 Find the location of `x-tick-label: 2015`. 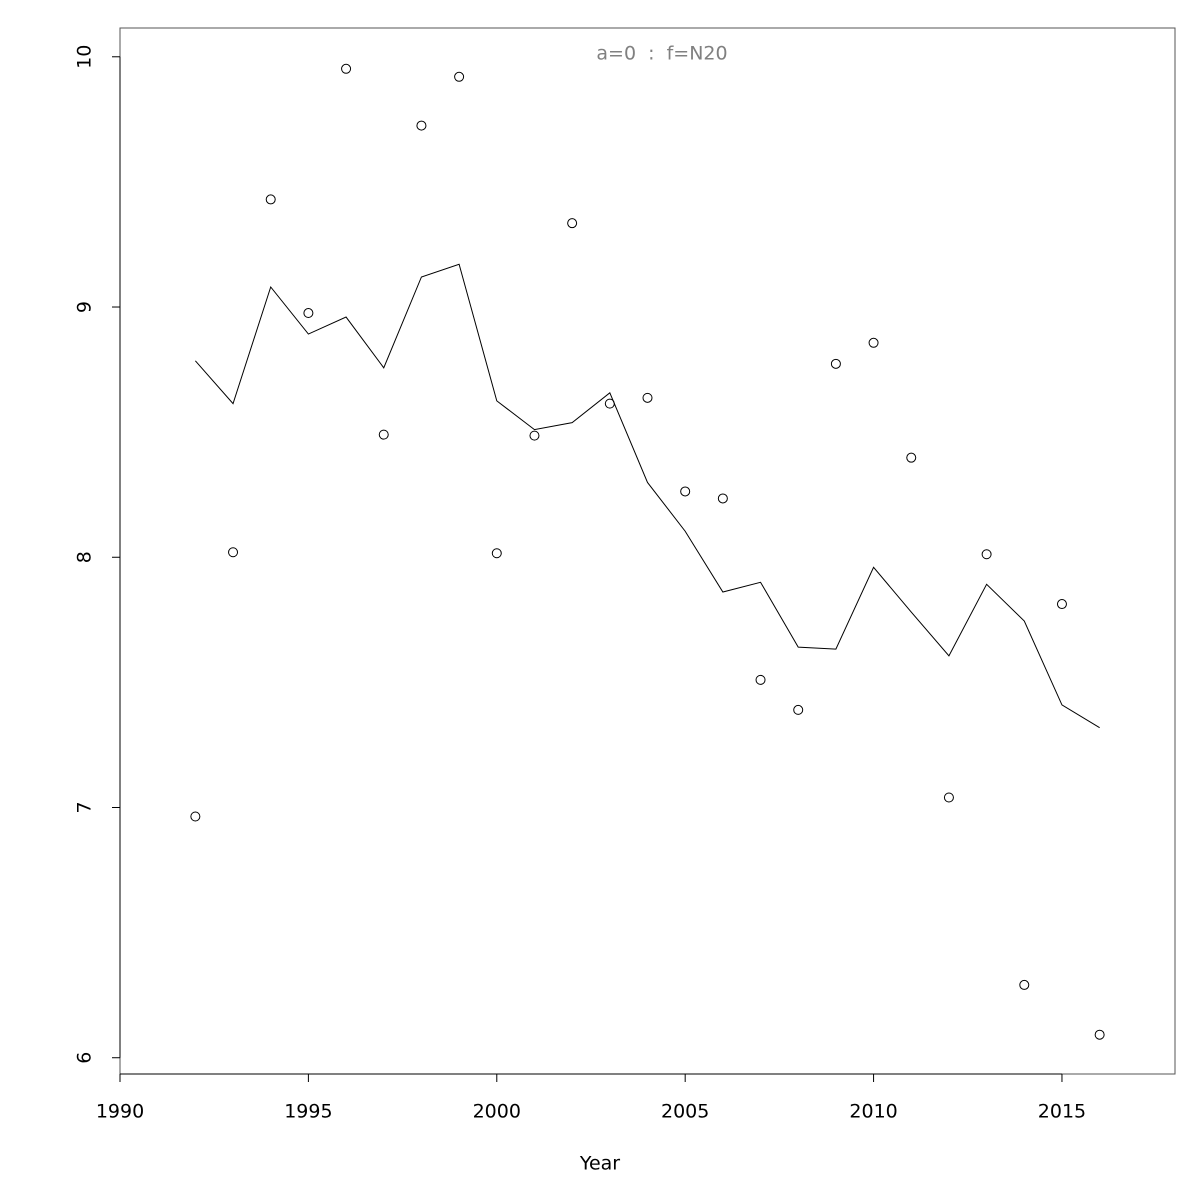

x-tick-label: 2015 is located at coordinates (1062, 1112).